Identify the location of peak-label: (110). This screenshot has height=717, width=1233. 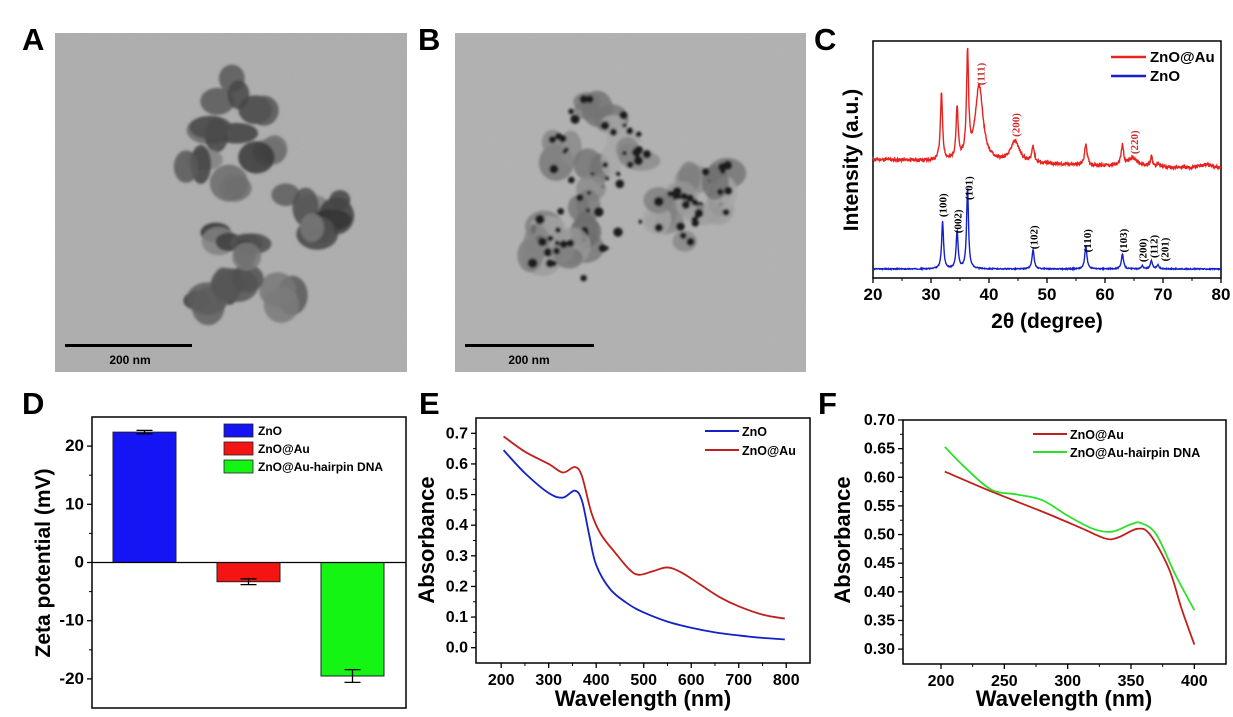
(1088, 241).